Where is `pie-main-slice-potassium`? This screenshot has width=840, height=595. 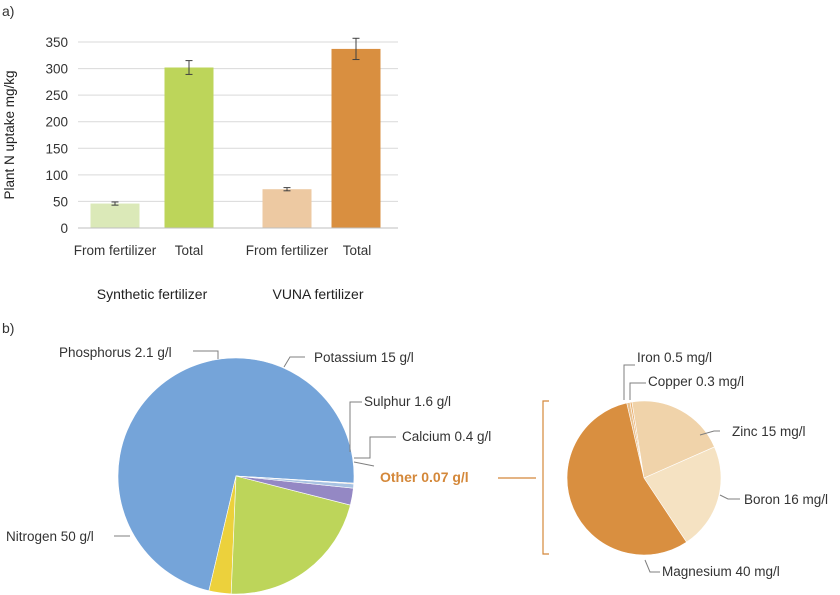
pie-main-slice-potassium is located at coordinates (290, 535).